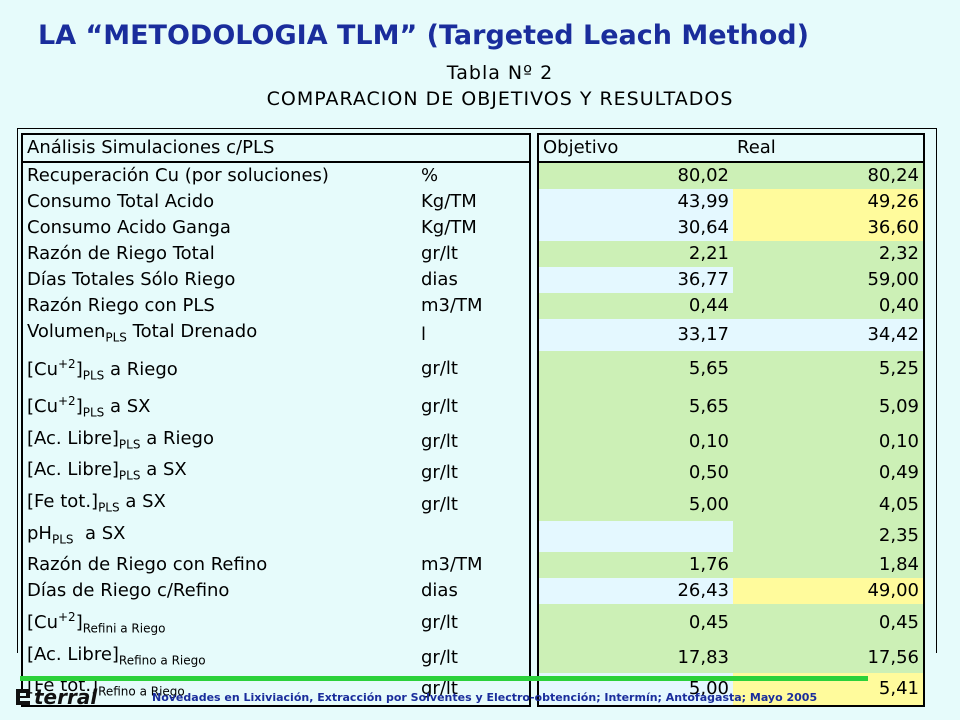 The width and height of the screenshot is (960, 720). I want to click on table-row: [Cu+2]PLS a Riego gr/lt 5,65 5,25, so click(473, 369).